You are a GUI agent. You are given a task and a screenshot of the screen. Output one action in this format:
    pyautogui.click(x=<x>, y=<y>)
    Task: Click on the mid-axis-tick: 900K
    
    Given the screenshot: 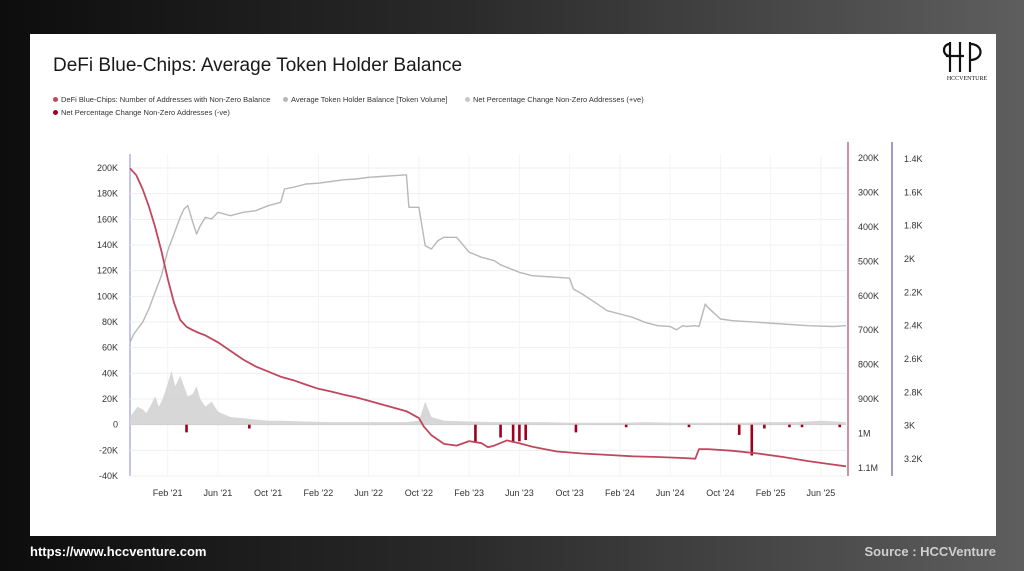 What is the action you would take?
    pyautogui.click(x=868, y=399)
    